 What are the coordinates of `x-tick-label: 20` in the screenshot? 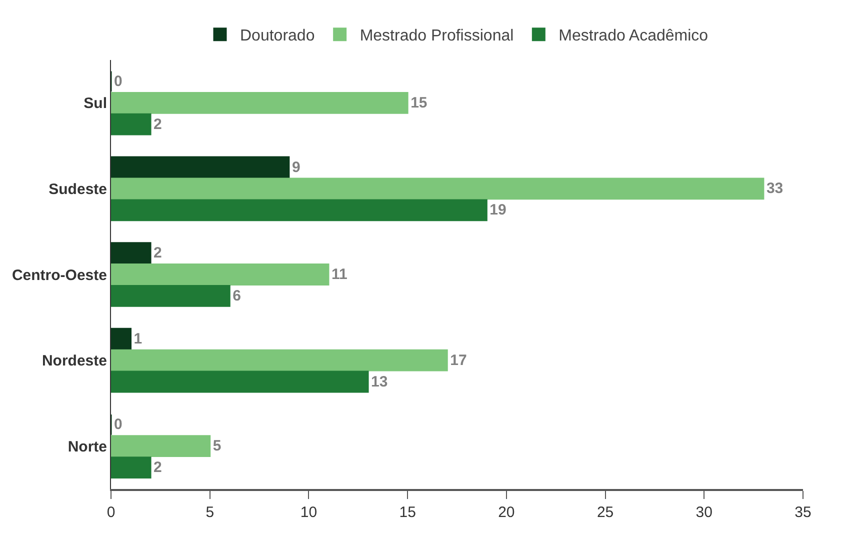 It's located at (506, 512).